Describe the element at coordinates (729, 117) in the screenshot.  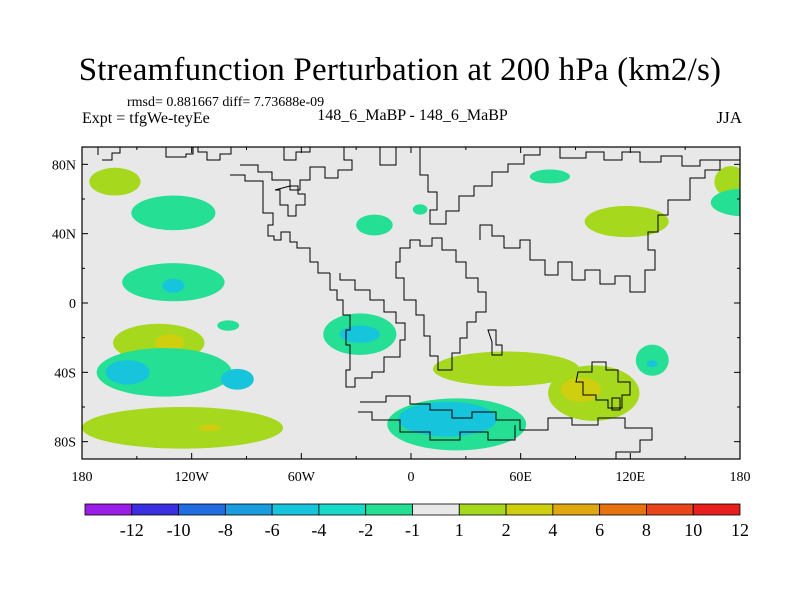
I see `season-label: JJA` at that location.